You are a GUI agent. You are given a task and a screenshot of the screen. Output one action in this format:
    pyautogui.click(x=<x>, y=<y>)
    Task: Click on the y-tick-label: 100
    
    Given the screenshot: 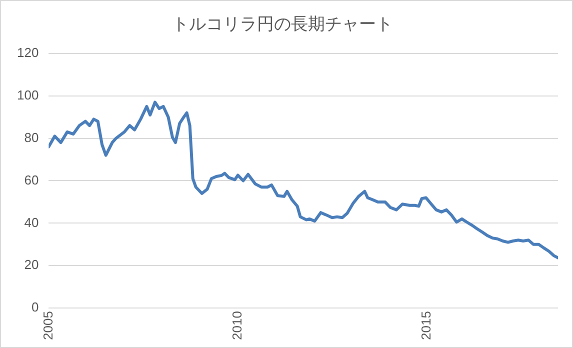 What is the action you would take?
    pyautogui.click(x=27, y=94)
    